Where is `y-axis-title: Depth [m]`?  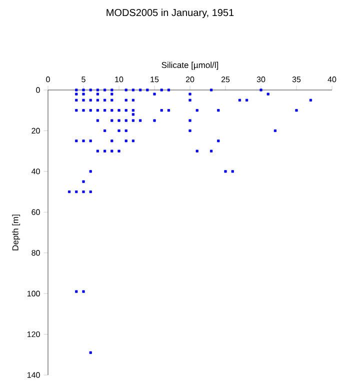
y-axis-title: Depth [m] is located at coordinates (16, 232).